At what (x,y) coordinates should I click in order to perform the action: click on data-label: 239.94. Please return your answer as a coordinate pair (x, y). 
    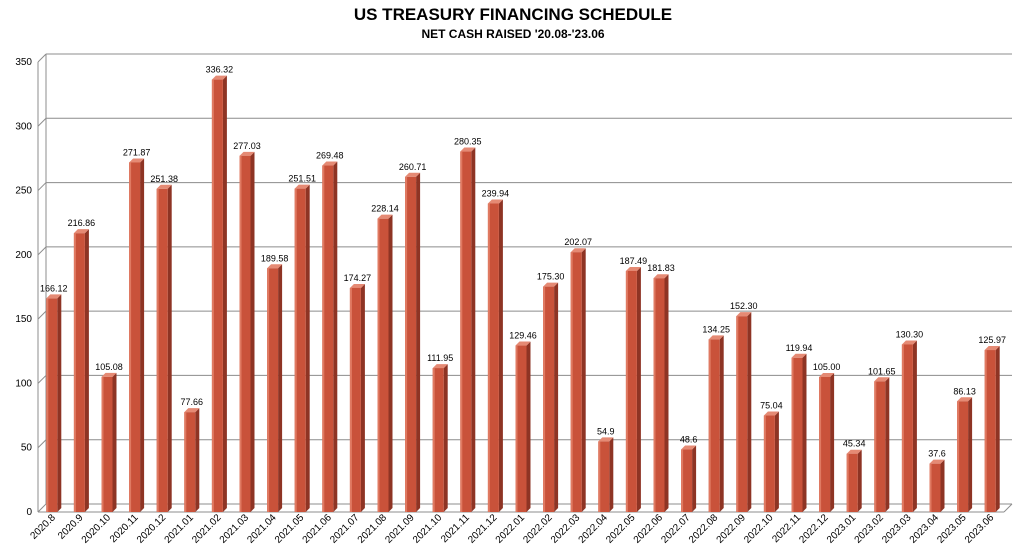
    Looking at the image, I should click on (496, 194).